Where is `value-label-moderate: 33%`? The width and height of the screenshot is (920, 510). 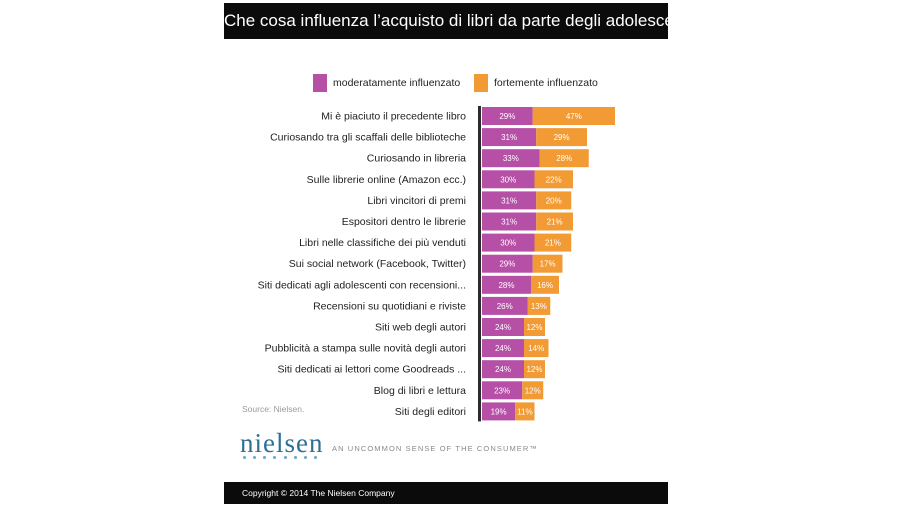
value-label-moderate: 33% is located at coordinates (511, 158).